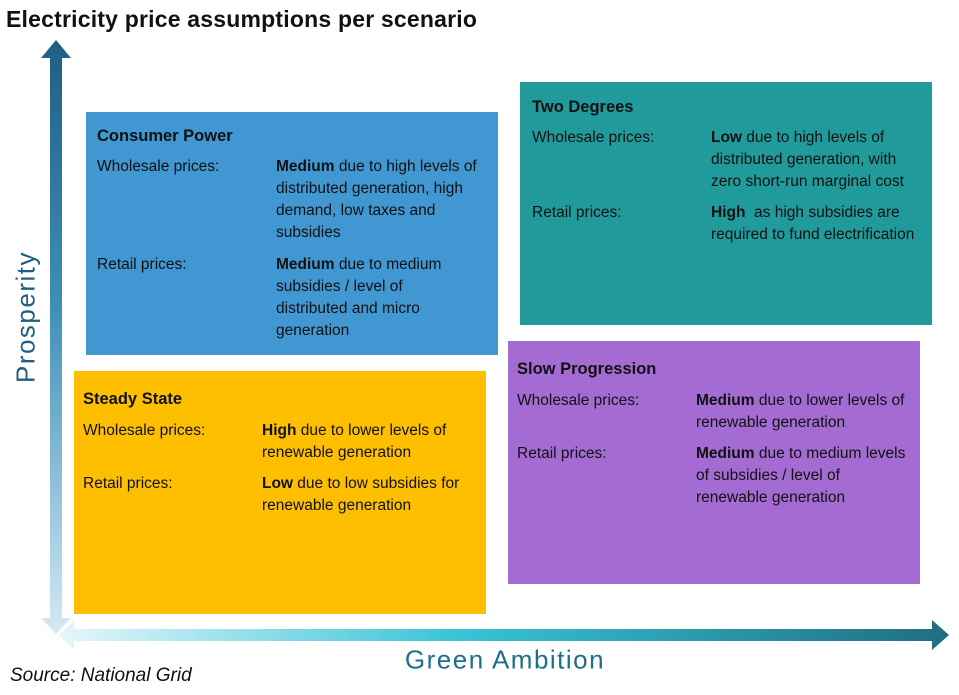  What do you see at coordinates (587, 369) in the screenshot?
I see `scenario-title: Slow Progression` at bounding box center [587, 369].